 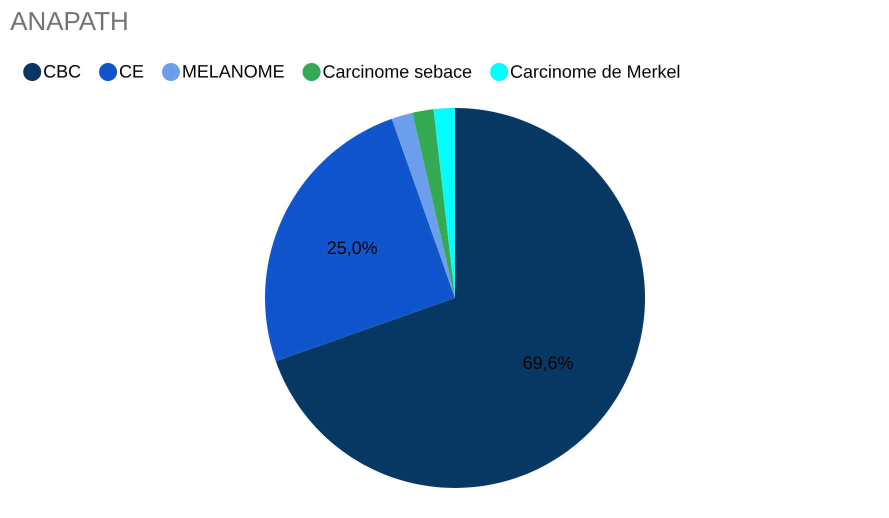 I want to click on legend-label: MELANOME, so click(x=233, y=71).